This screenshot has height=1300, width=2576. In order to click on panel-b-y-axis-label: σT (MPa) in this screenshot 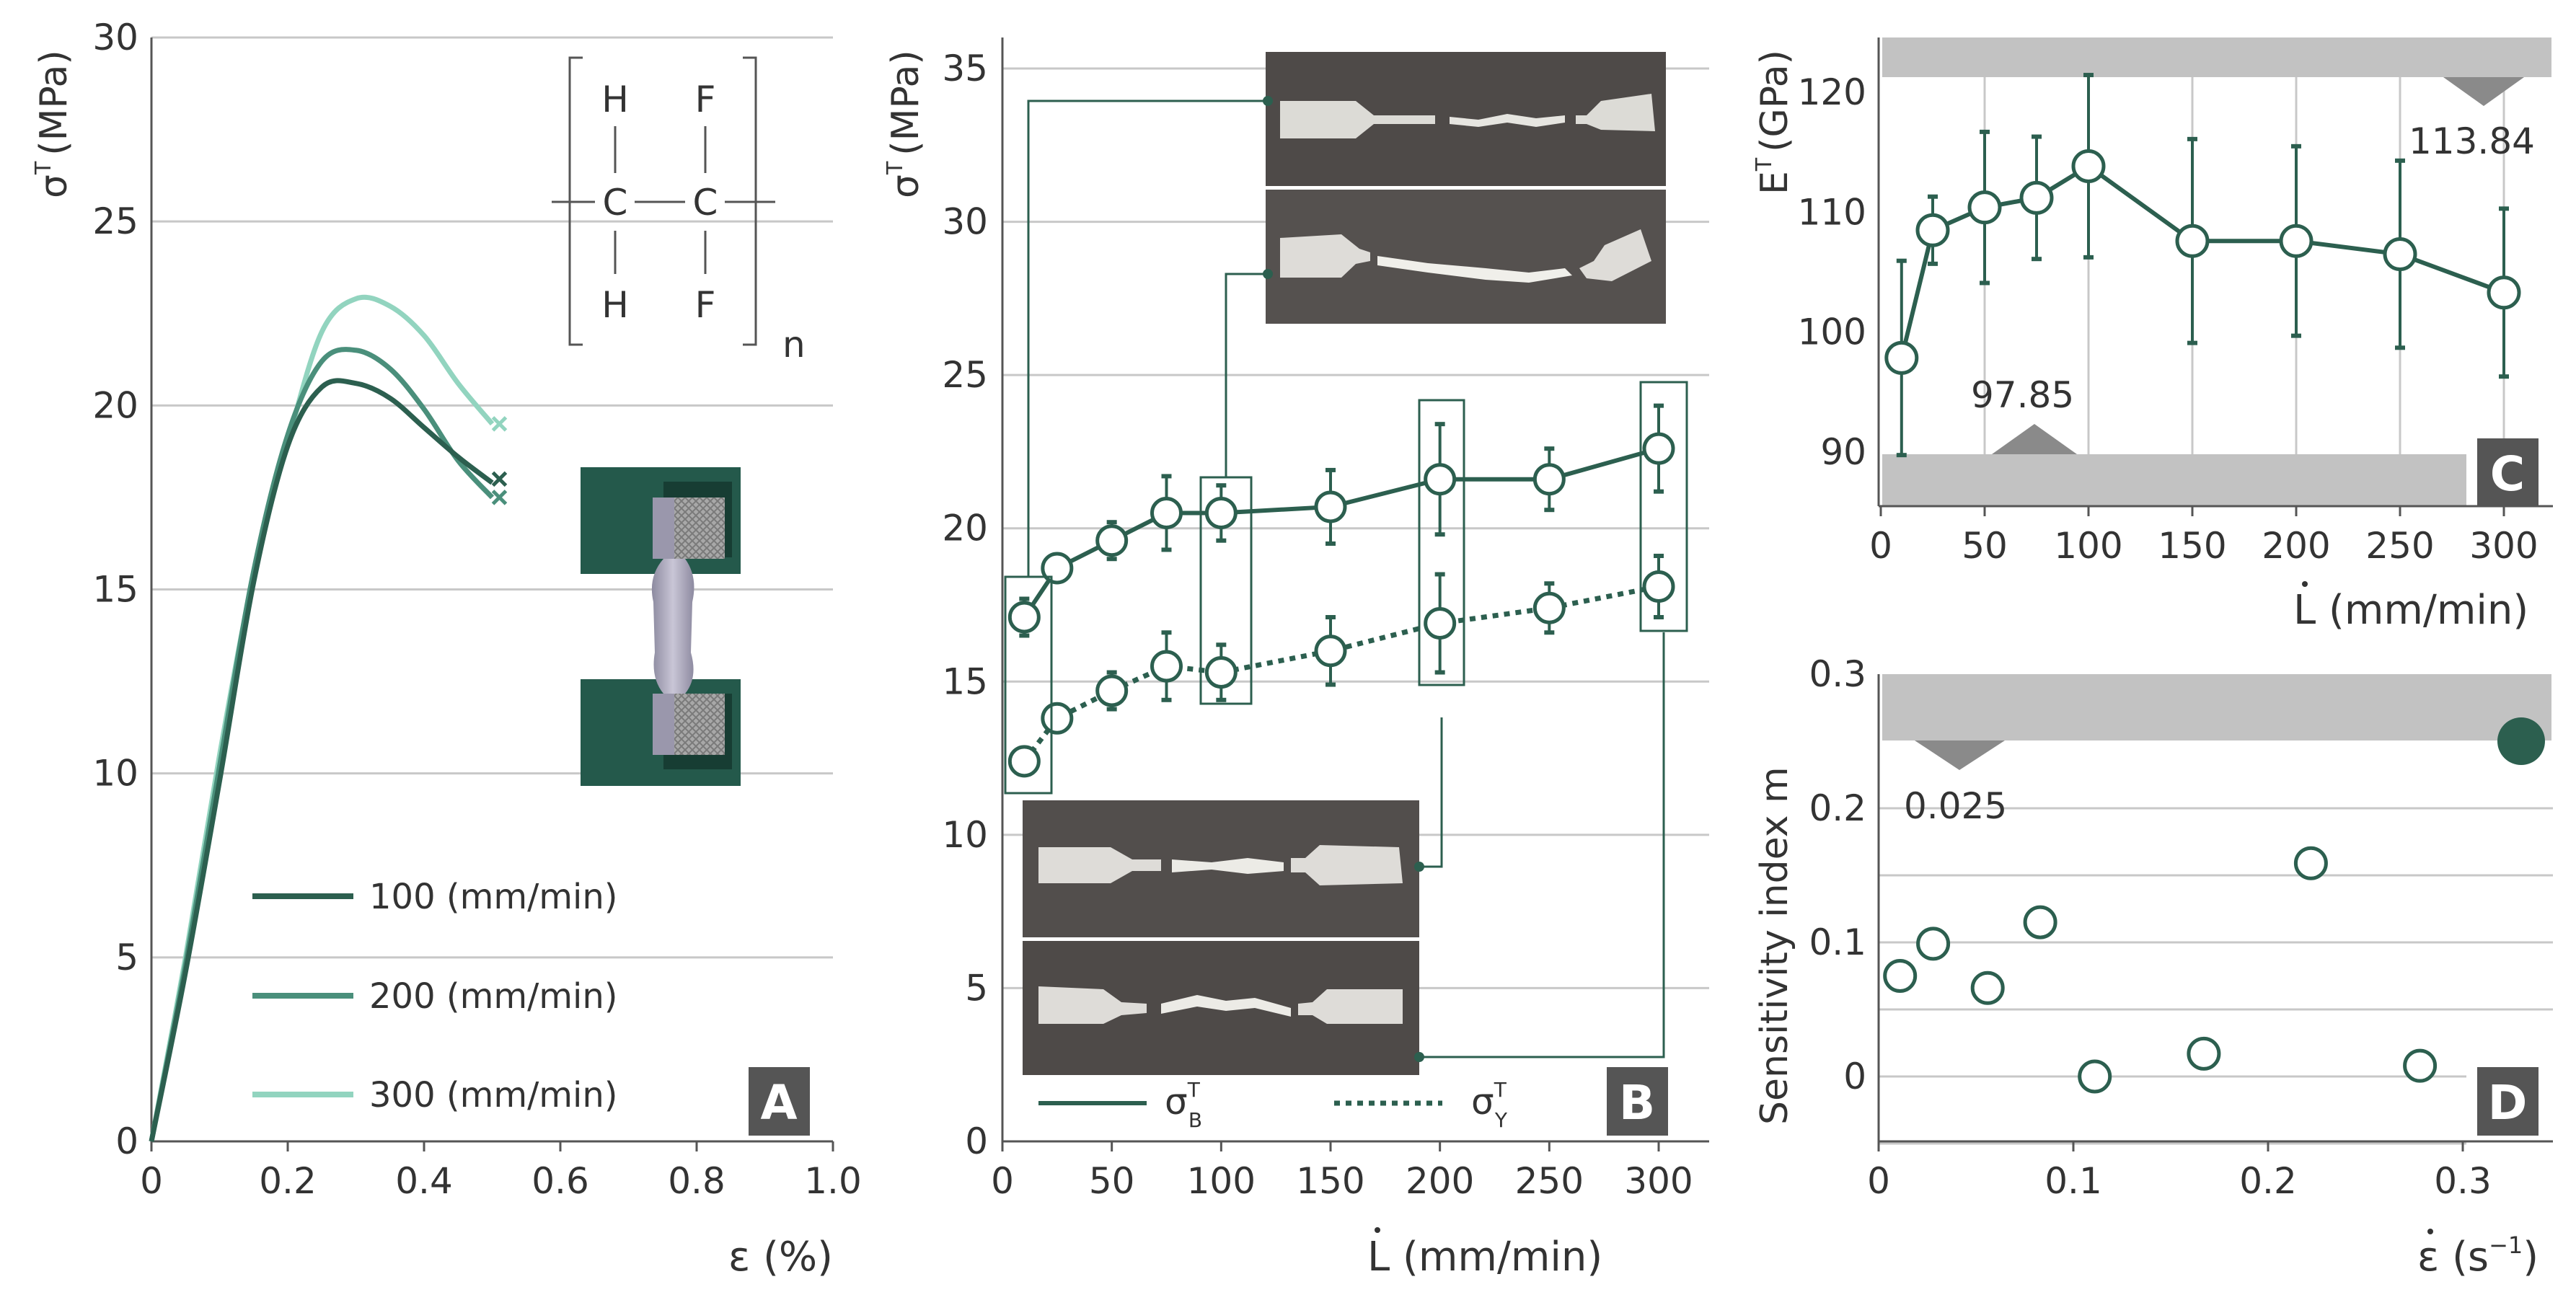, I will do `click(905, 124)`.